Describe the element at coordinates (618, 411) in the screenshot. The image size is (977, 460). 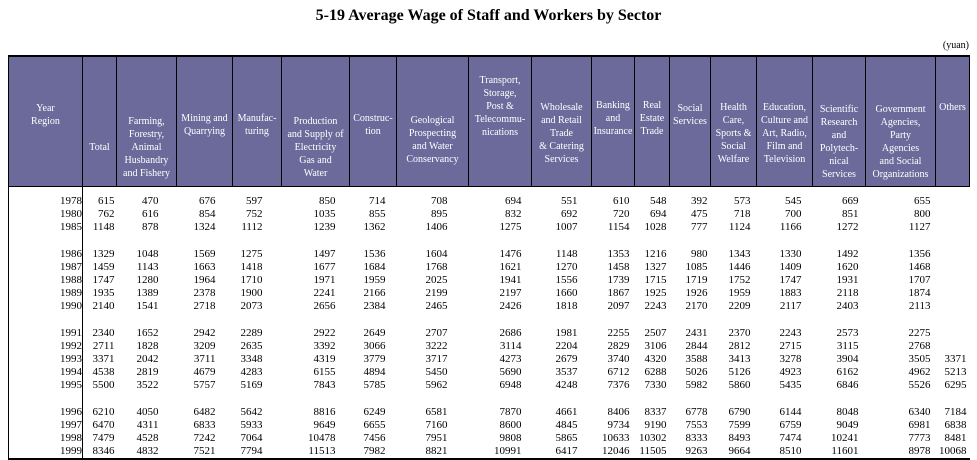
I see `value-cell: 8406` at that location.